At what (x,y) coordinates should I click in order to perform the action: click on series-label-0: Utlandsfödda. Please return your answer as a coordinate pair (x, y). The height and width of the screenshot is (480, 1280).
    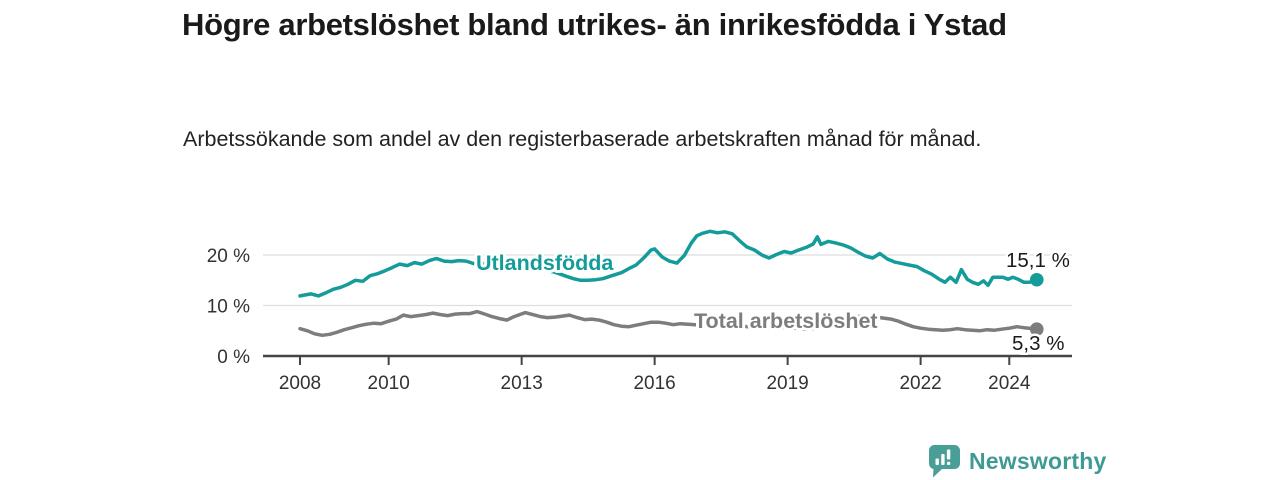
    Looking at the image, I should click on (545, 263).